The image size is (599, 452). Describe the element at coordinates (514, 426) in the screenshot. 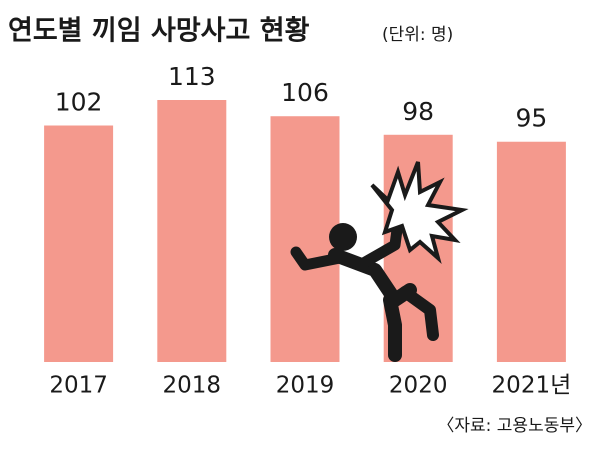

I see `source: 〈자료: 고용노동부〉` at that location.